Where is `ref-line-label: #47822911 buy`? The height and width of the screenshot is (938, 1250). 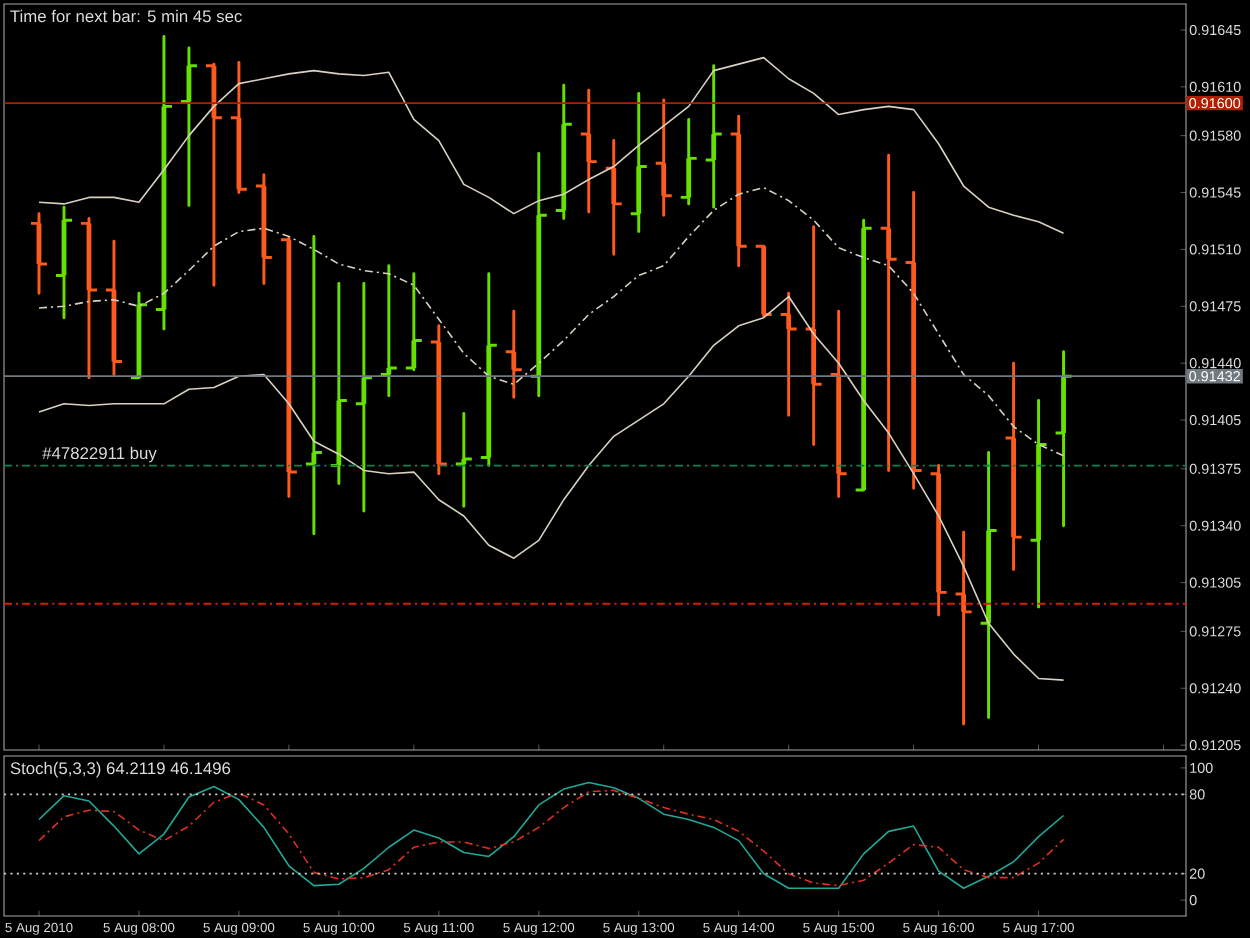
ref-line-label: #47822911 buy is located at coordinates (99, 454).